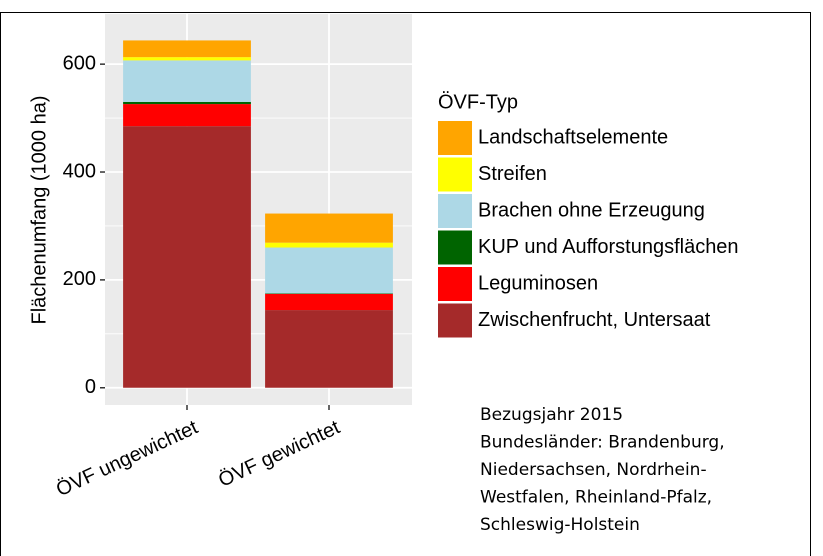 This screenshot has width=823, height=556. I want to click on y-tick-label: 0, so click(90, 387).